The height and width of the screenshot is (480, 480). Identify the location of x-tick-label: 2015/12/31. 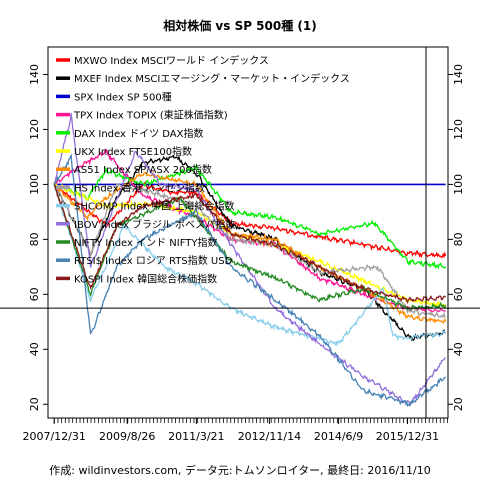
(407, 436).